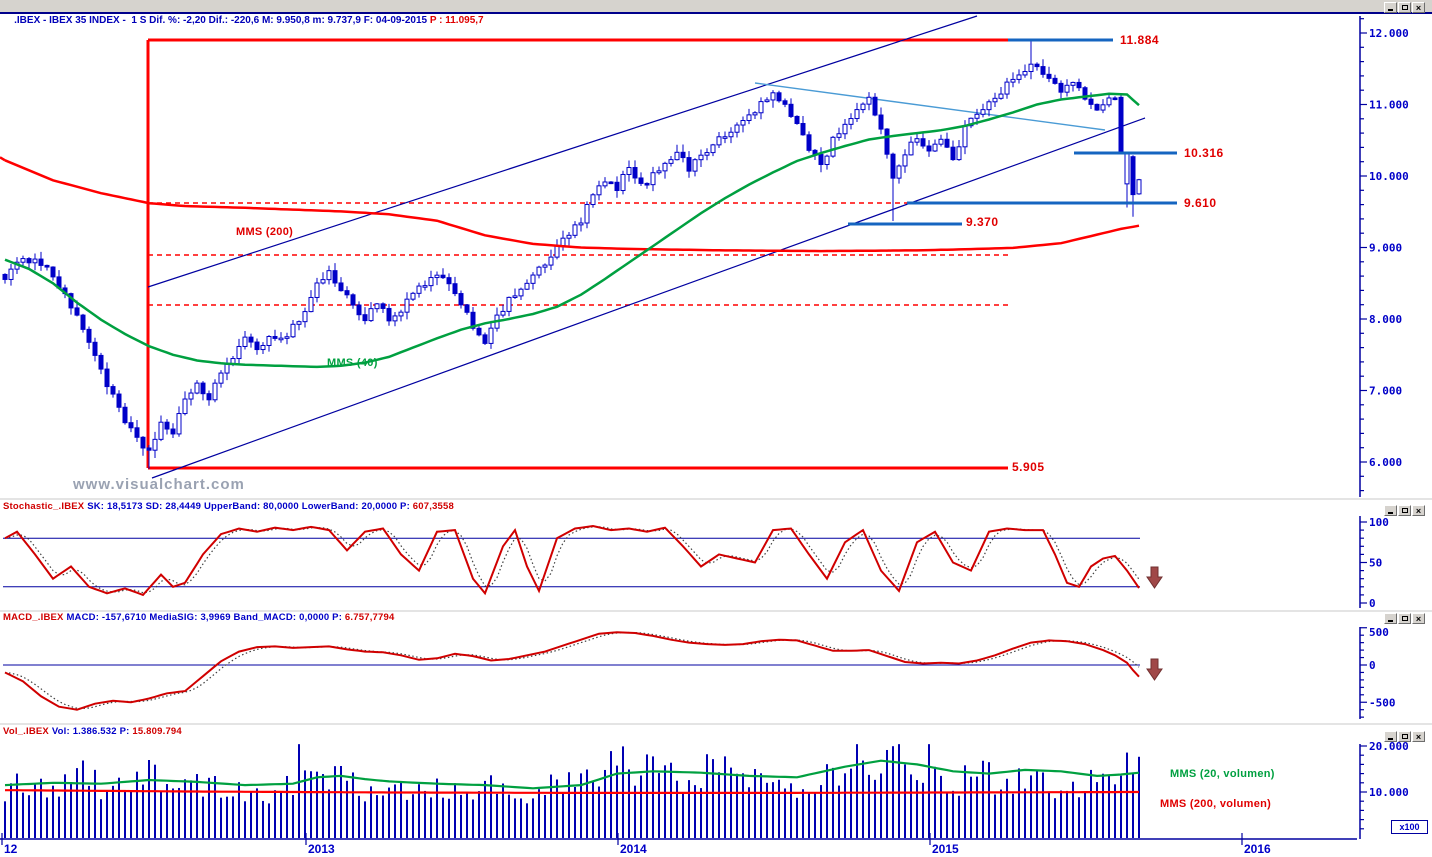 The width and height of the screenshot is (1432, 857). I want to click on volume-mms200-line, so click(572, 792).